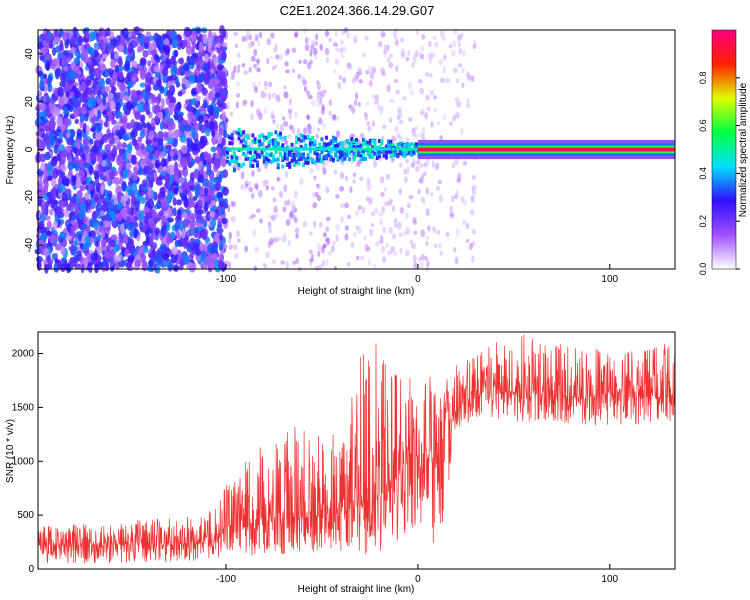  Describe the element at coordinates (29, 197) in the screenshot. I see `heatmap-y-tick-label: -20` at that location.